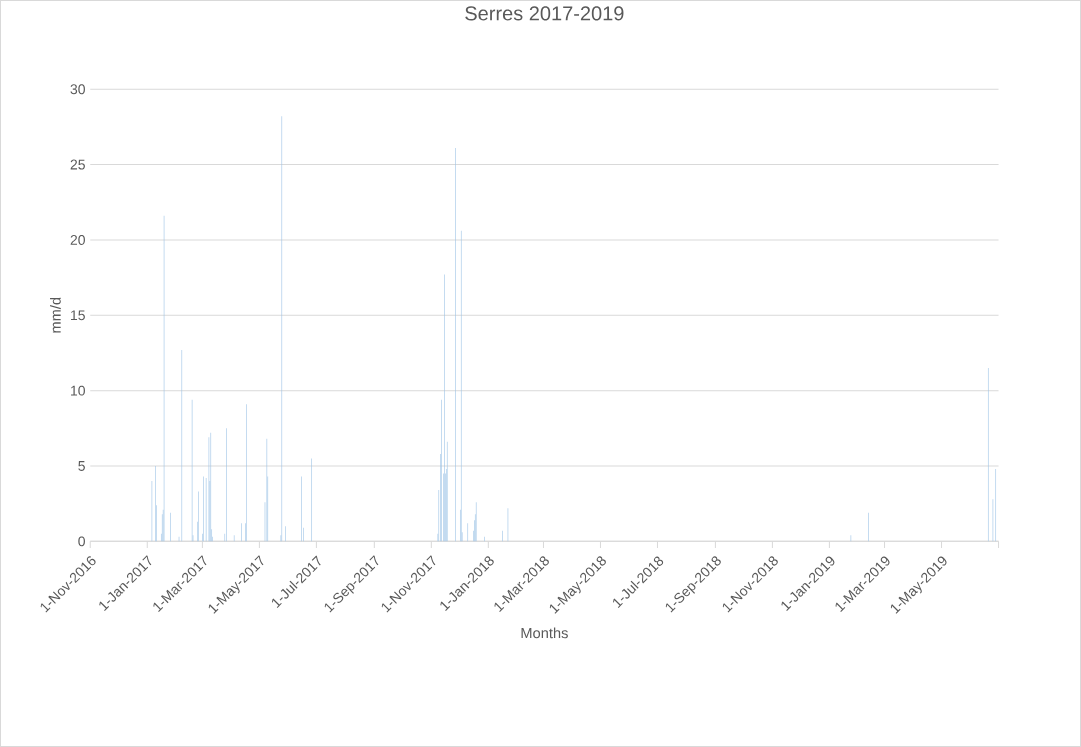 The image size is (1081, 747). I want to click on y-tick-label: 25, so click(77, 164).